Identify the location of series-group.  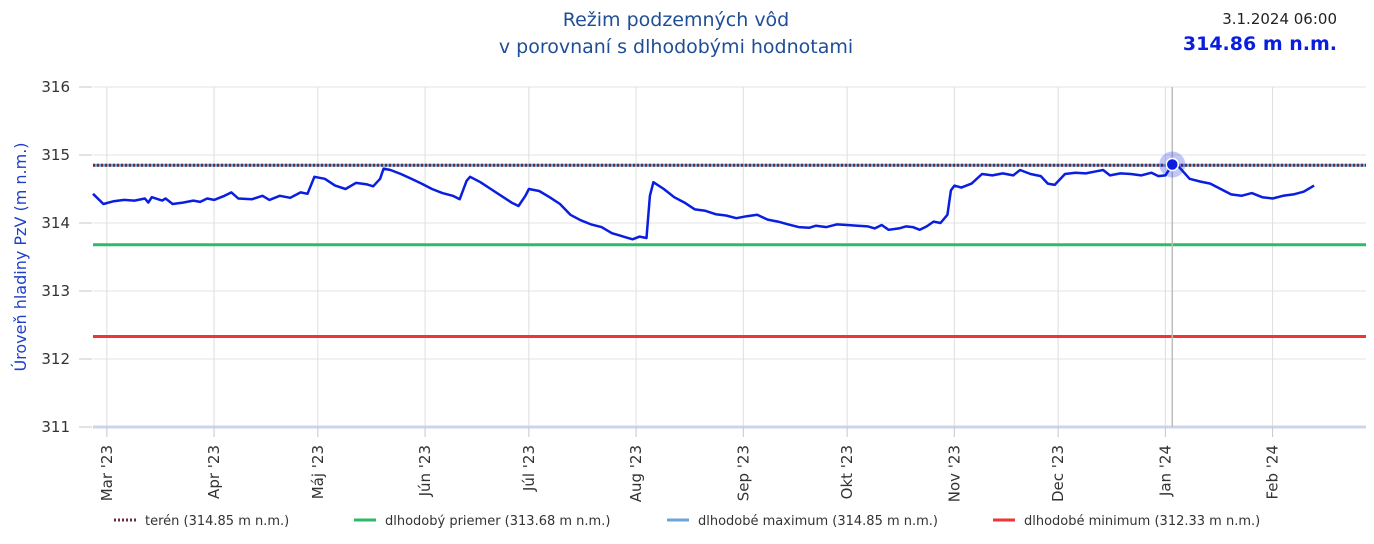
(703, 202).